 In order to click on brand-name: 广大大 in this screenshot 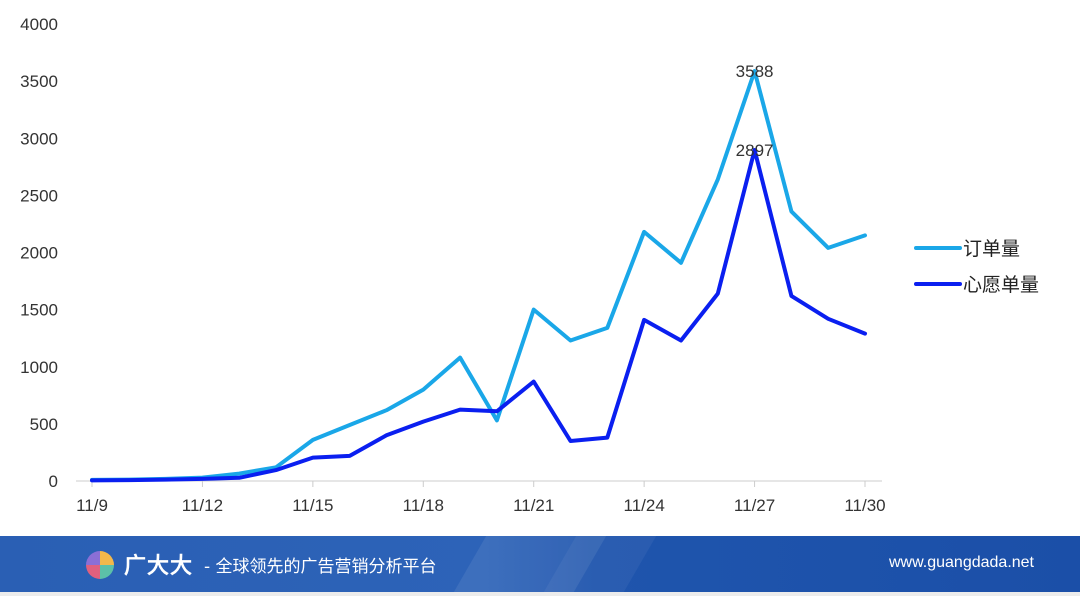, I will do `click(159, 566)`.